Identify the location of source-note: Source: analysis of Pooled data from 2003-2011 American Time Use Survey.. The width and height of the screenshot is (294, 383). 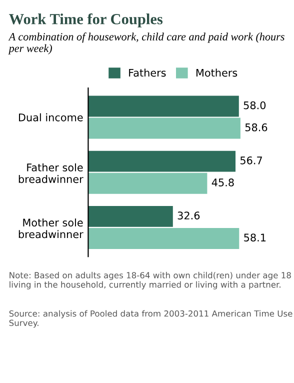
(150, 319).